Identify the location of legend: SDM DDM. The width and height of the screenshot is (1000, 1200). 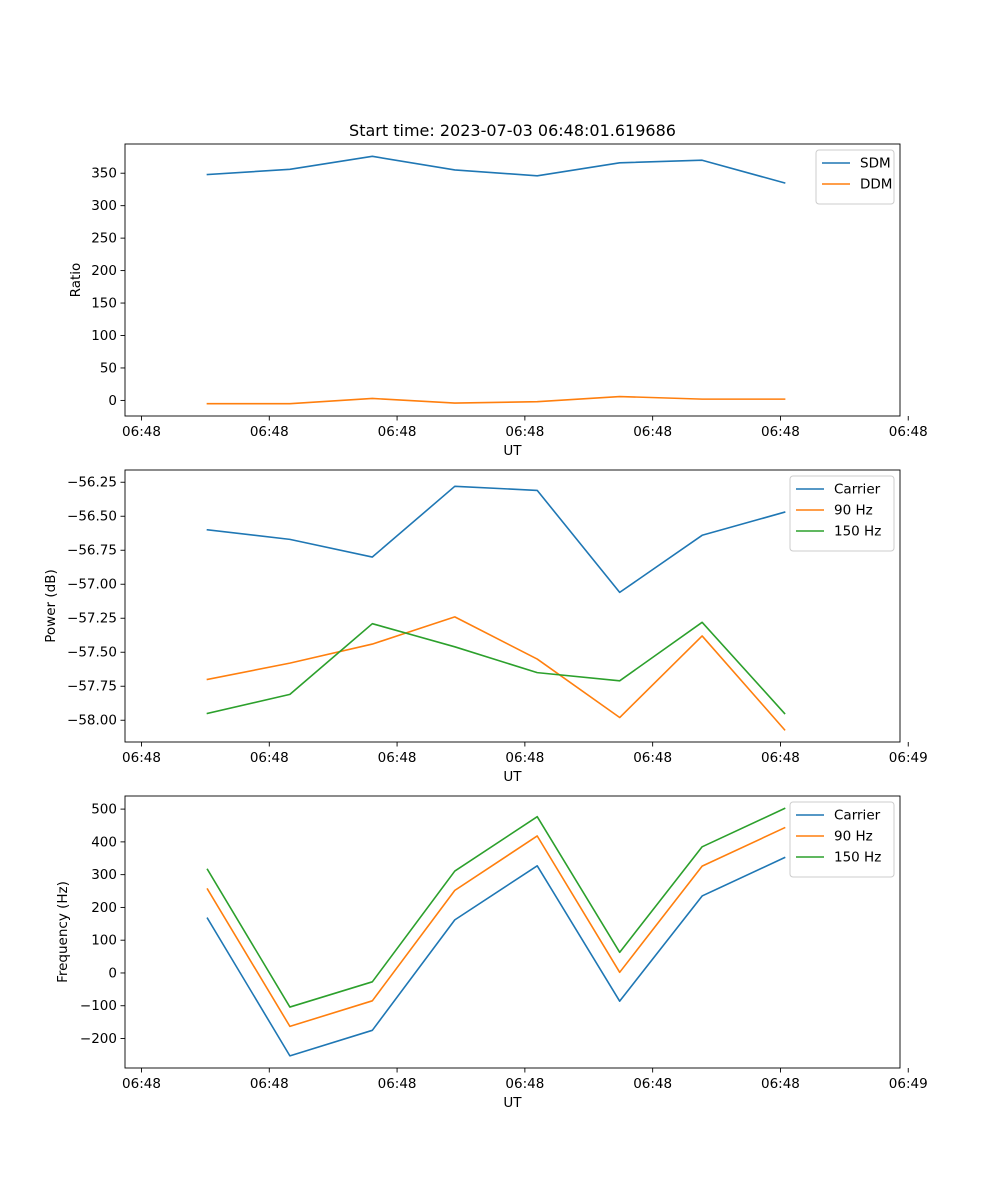
(855, 177).